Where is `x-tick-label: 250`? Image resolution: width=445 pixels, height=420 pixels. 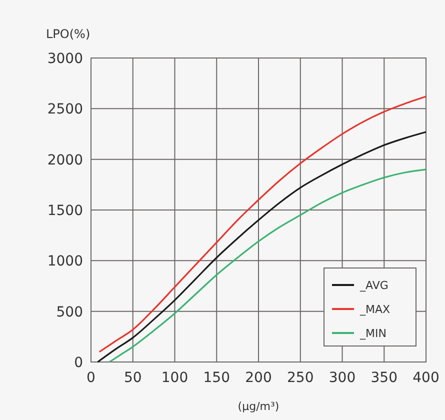 x-tick-label: 250 is located at coordinates (300, 378).